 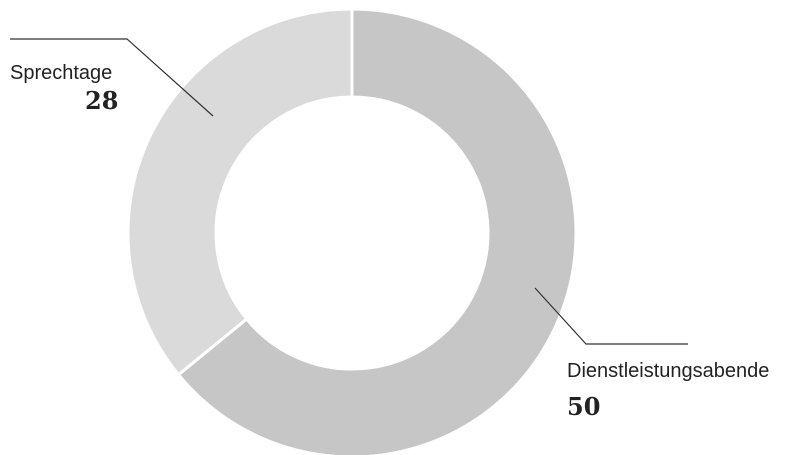 I want to click on leader-line-sprechtage, so click(x=112, y=77).